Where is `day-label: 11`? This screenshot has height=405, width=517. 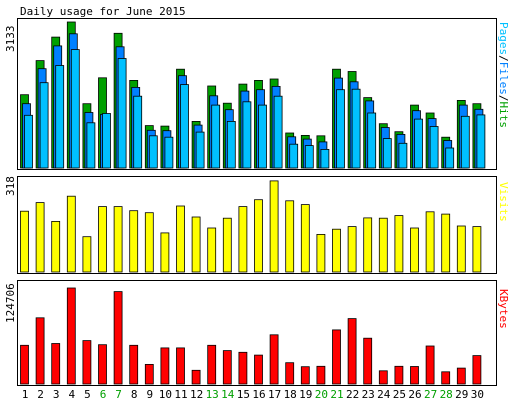 day-label: 11 is located at coordinates (180, 394).